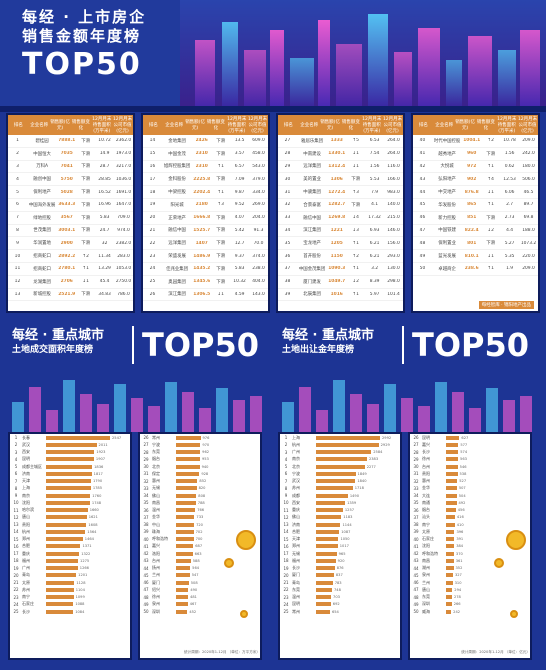  What do you see at coordinates (459, 568) in the screenshot?
I see `value-label: 352` at bounding box center [459, 568].